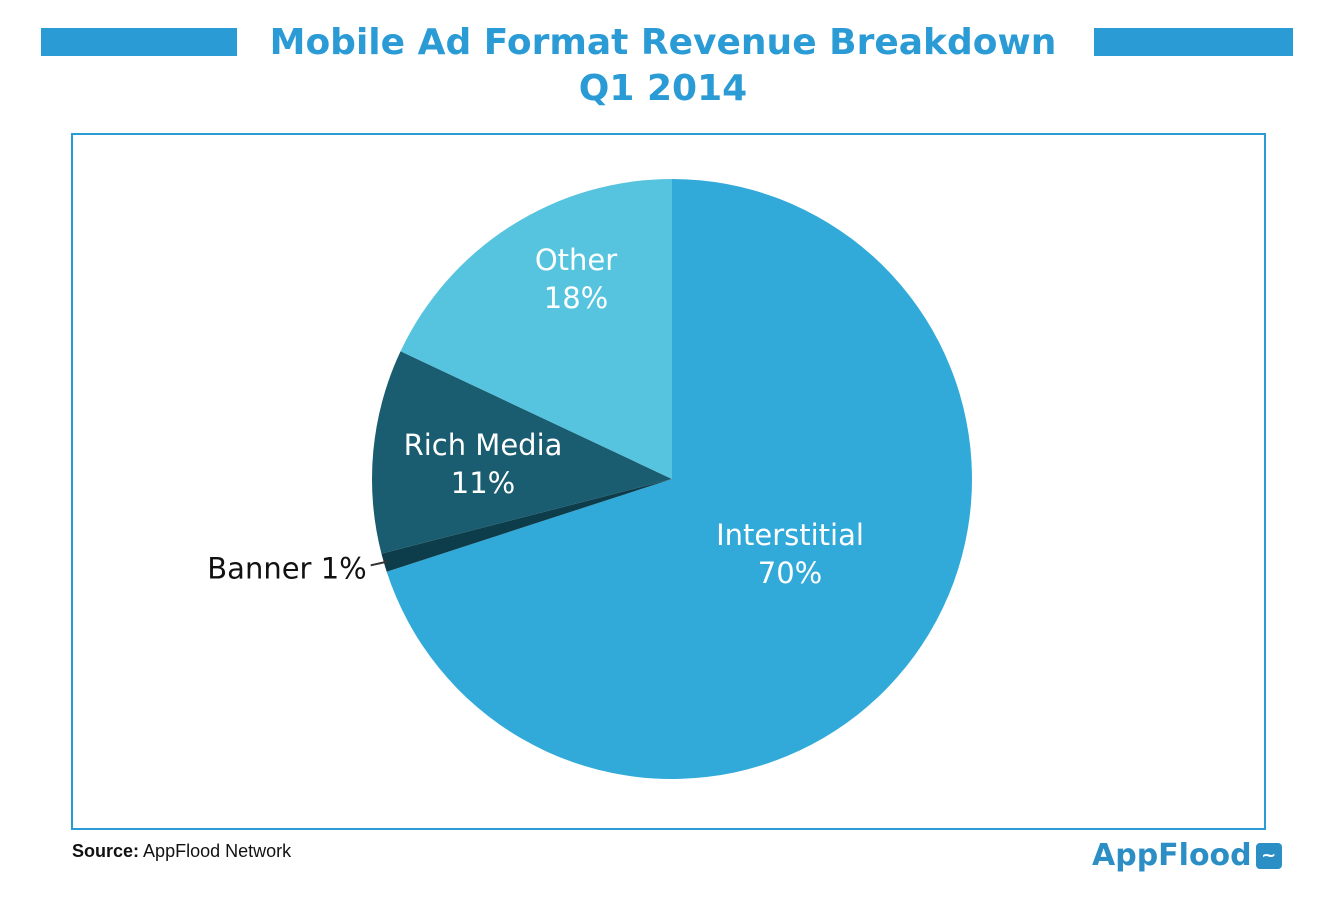 This screenshot has height=916, width=1326. I want to click on slice-value-label: 18%, so click(576, 298).